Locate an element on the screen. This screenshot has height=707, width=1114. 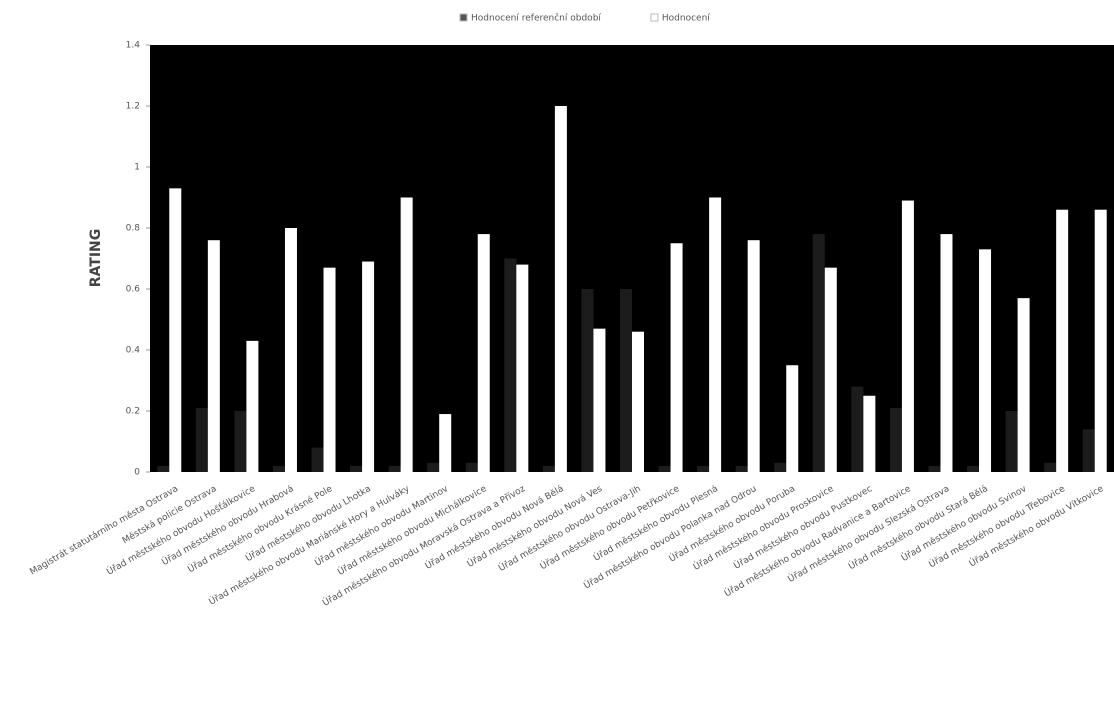
y-tick-label: 0 is located at coordinates (137, 473).